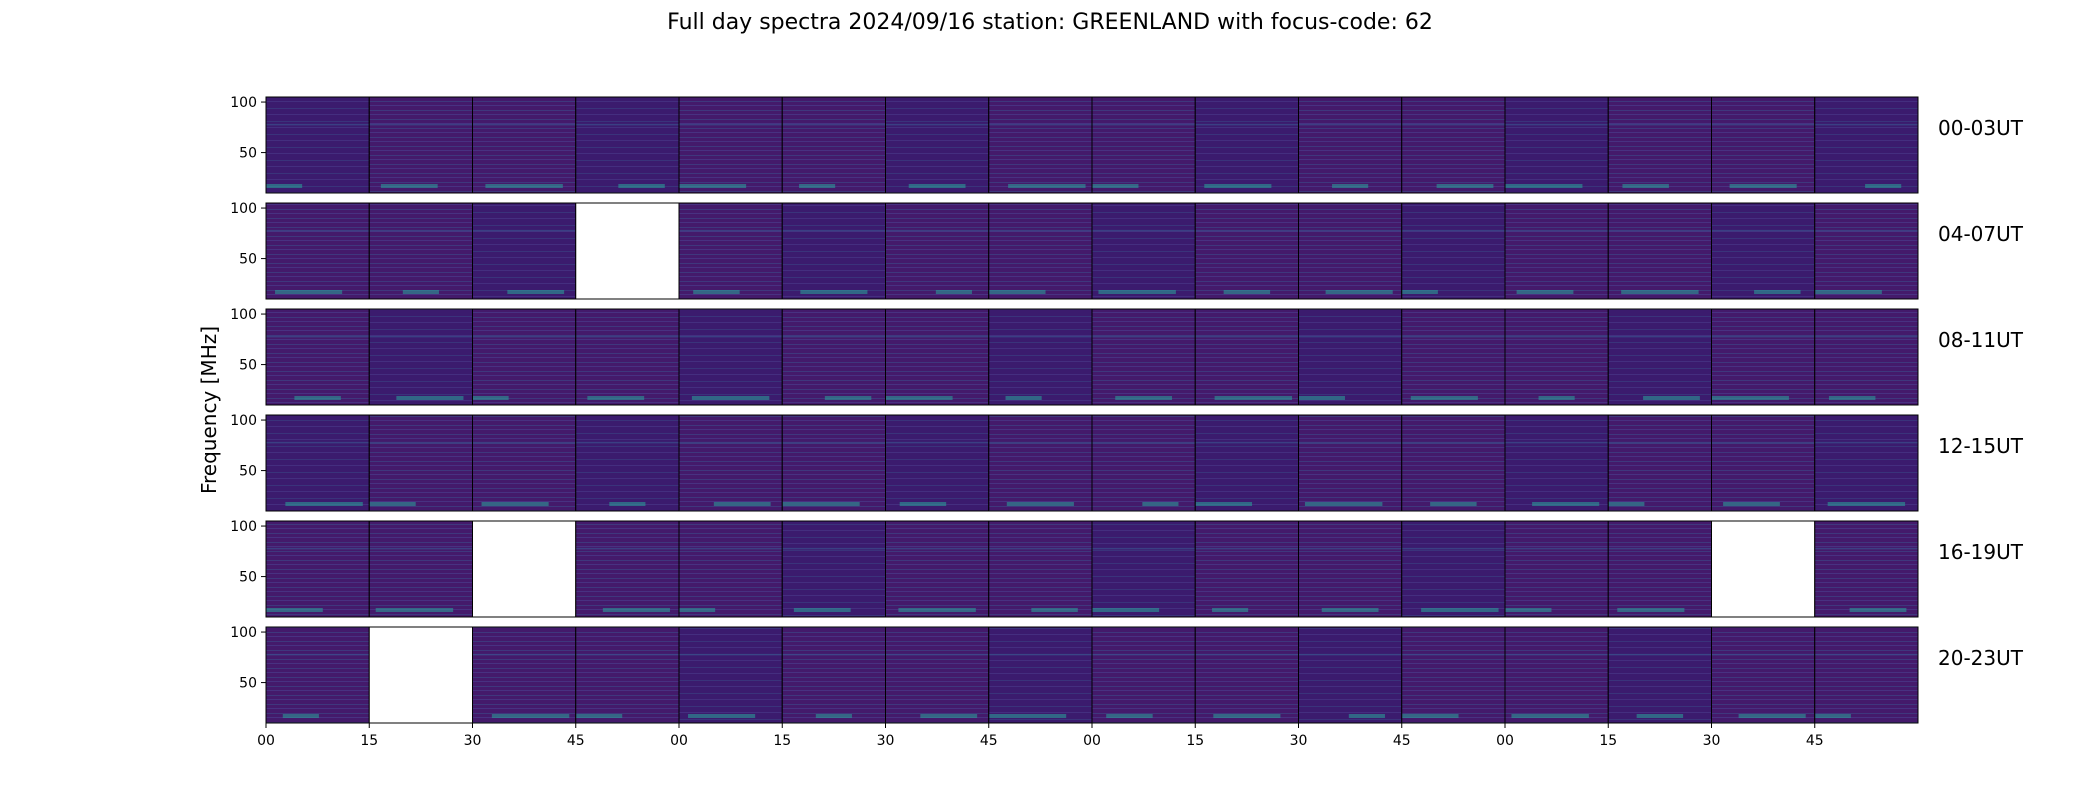 The image size is (2100, 800). I want to click on x-axis-ticks: 00 15 30 45 00 15 30 45 00 15 30 45 00 15 30 45, so click(1040, 736).